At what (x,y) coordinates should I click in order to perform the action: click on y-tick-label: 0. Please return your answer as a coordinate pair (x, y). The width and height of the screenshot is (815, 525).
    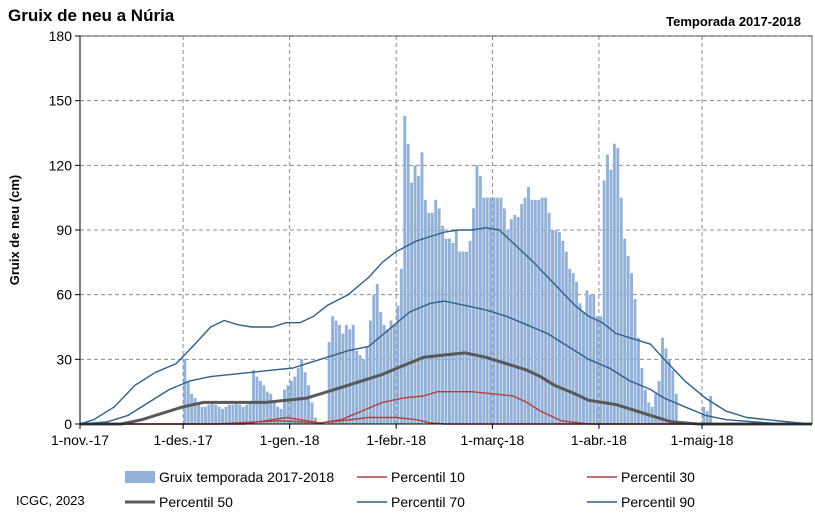
    Looking at the image, I should click on (68, 424).